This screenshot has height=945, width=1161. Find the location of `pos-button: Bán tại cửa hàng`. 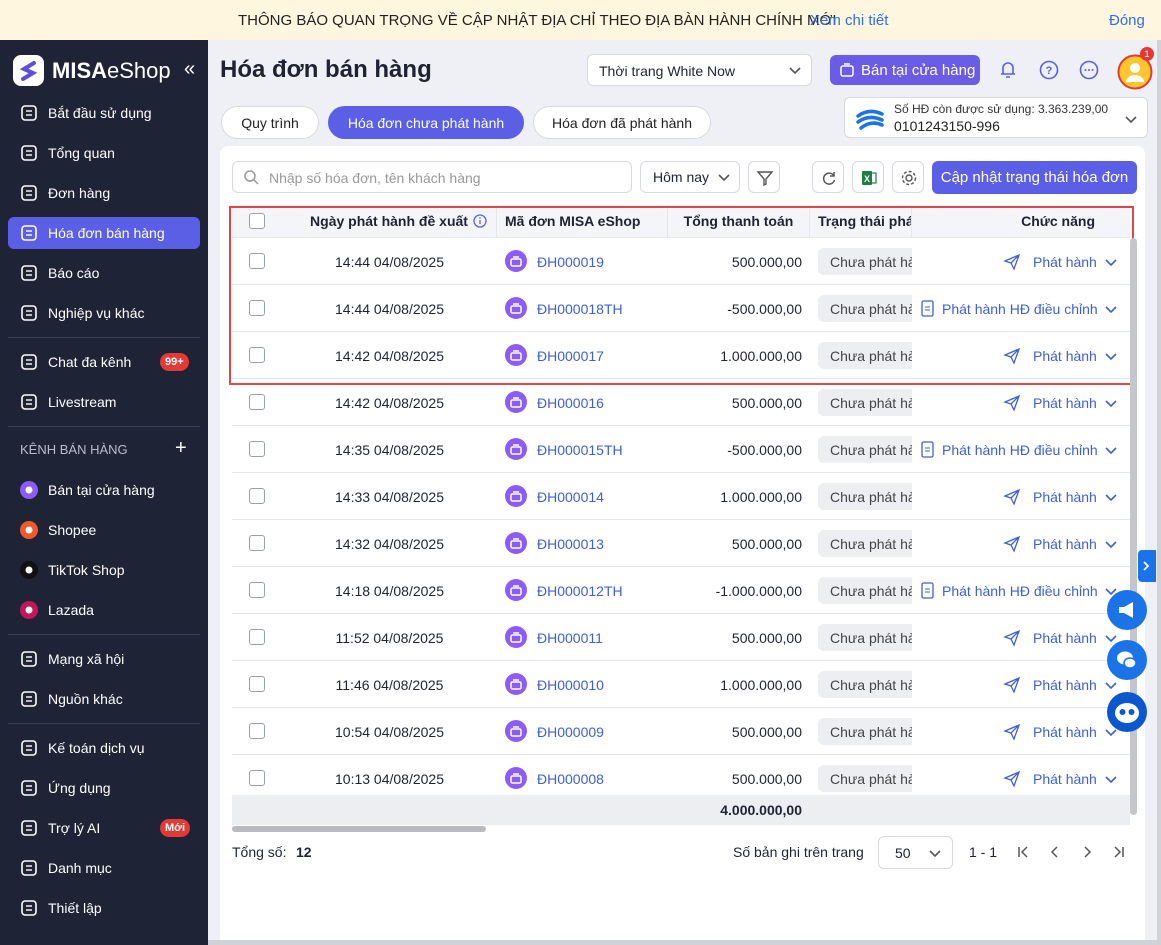

pos-button: Bán tại cửa hàng is located at coordinates (905, 70).